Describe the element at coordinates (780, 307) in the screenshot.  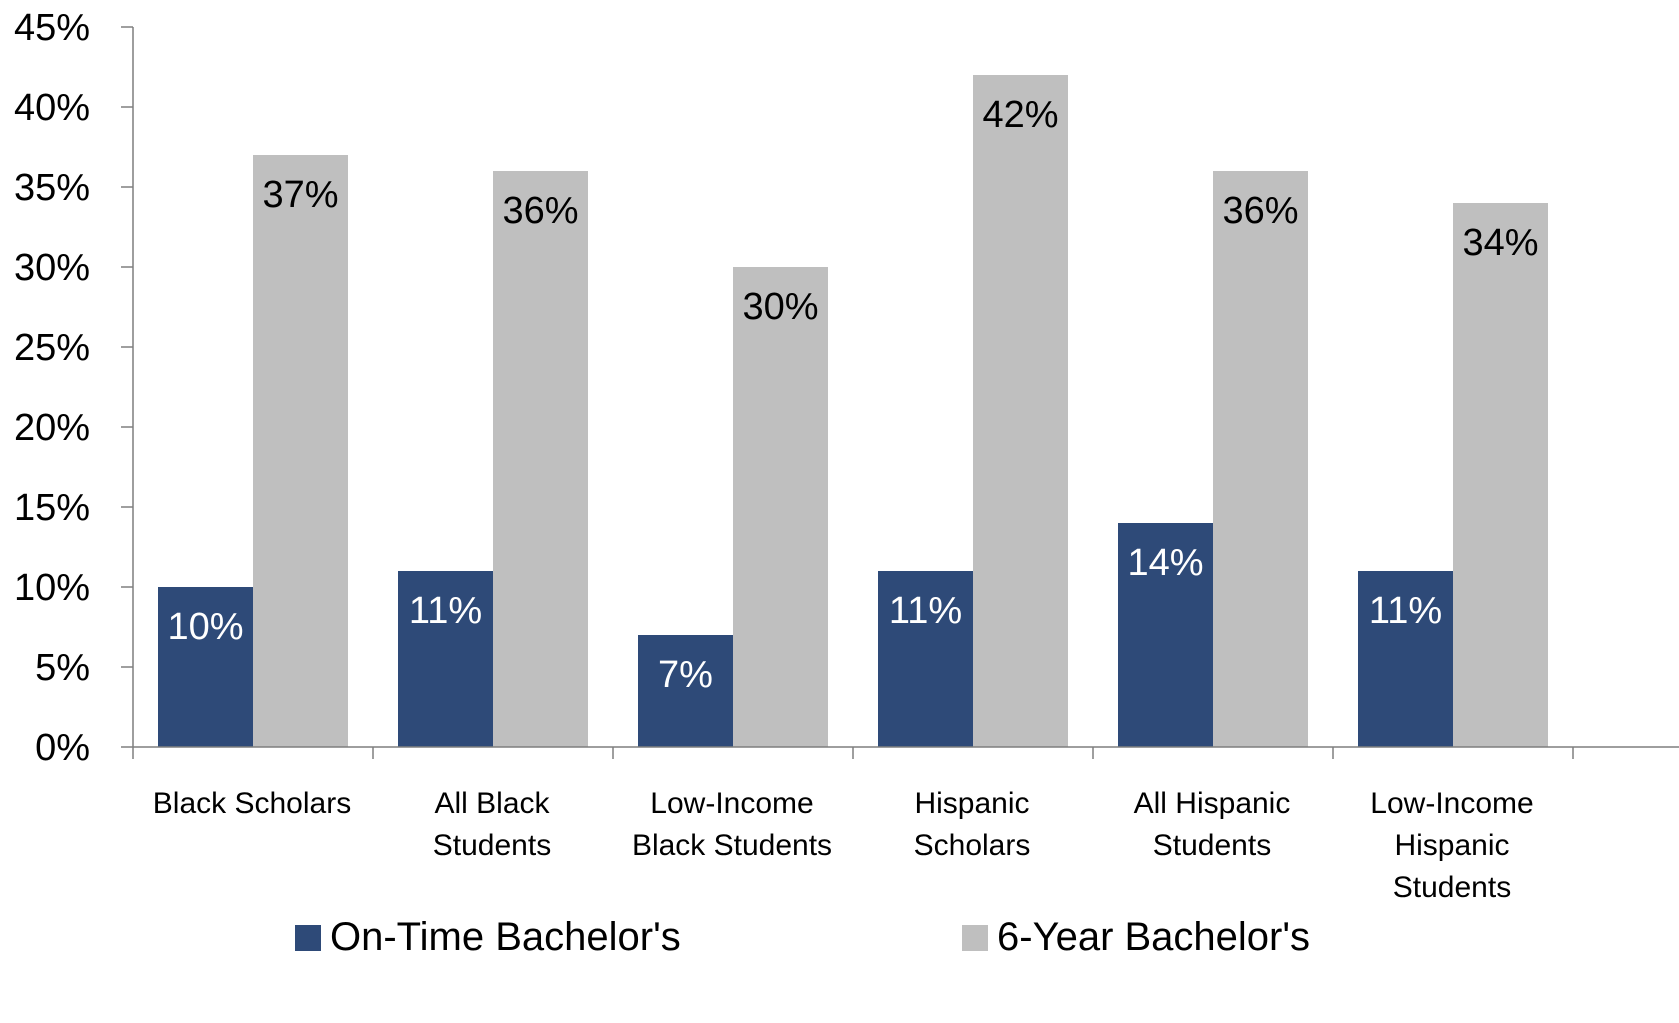
I see `data-label: 30%` at that location.